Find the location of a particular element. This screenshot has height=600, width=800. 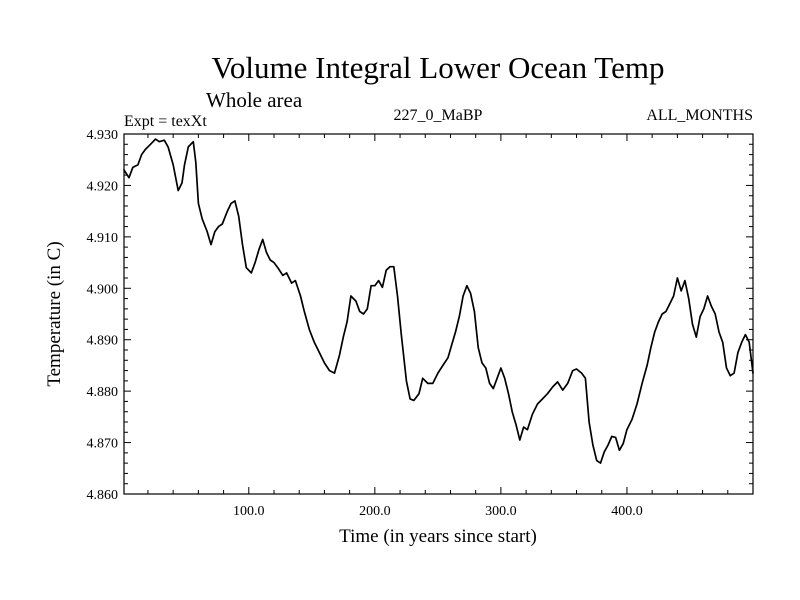

x-tick-label: 400.0 is located at coordinates (627, 511).